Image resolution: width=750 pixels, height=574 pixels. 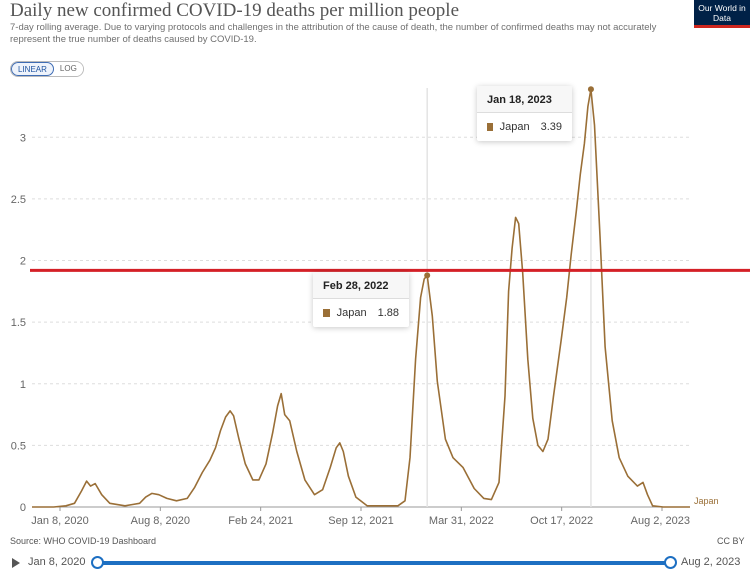 What do you see at coordinates (706, 501) in the screenshot?
I see `series-end-label: Japan` at bounding box center [706, 501].